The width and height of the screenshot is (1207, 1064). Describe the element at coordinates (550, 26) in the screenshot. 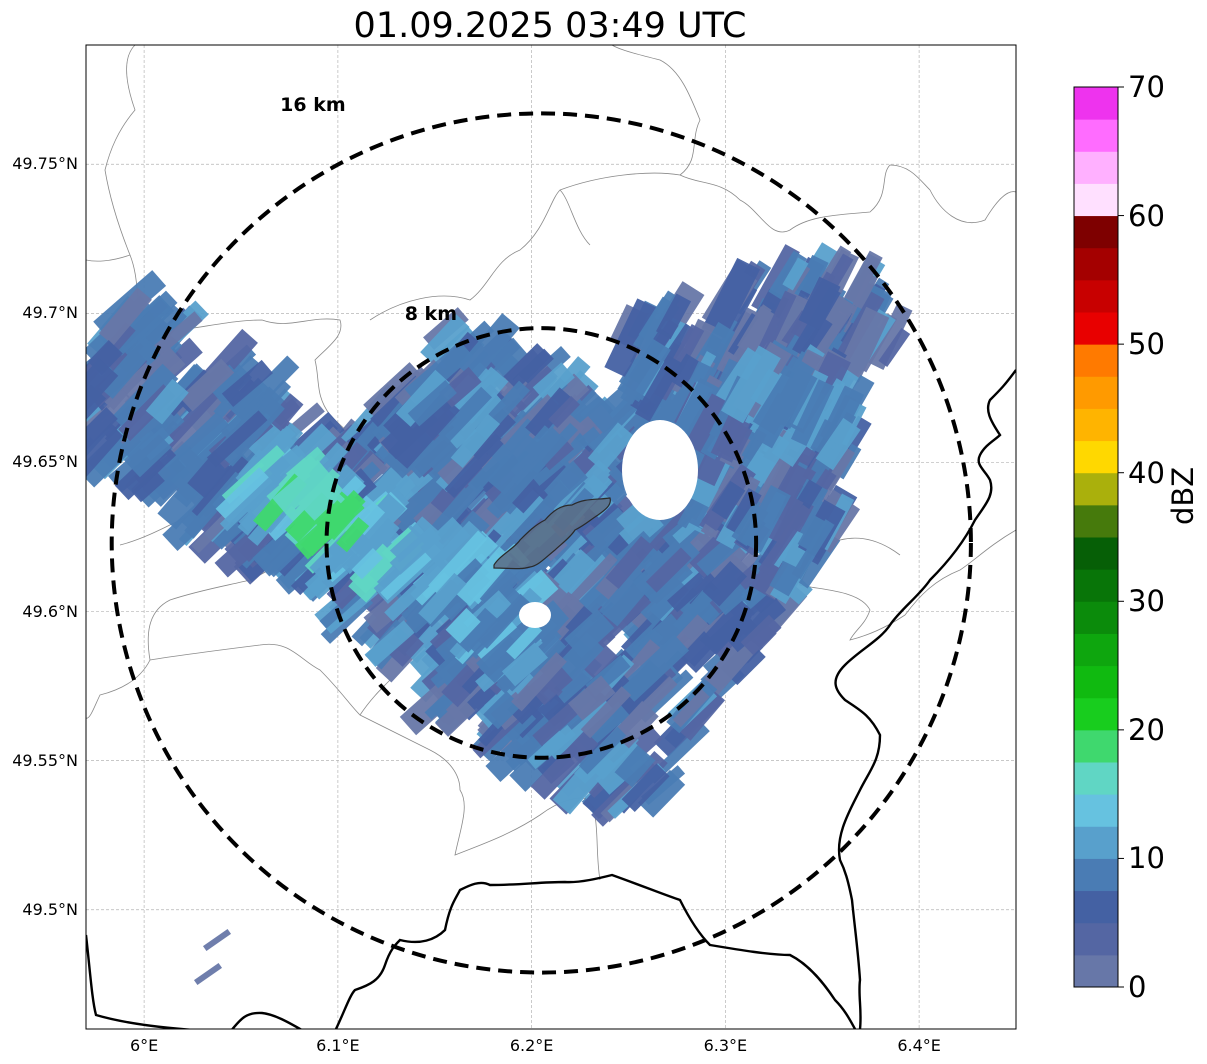

I see `map-title: 01.09.2025 03:49 UTC` at that location.